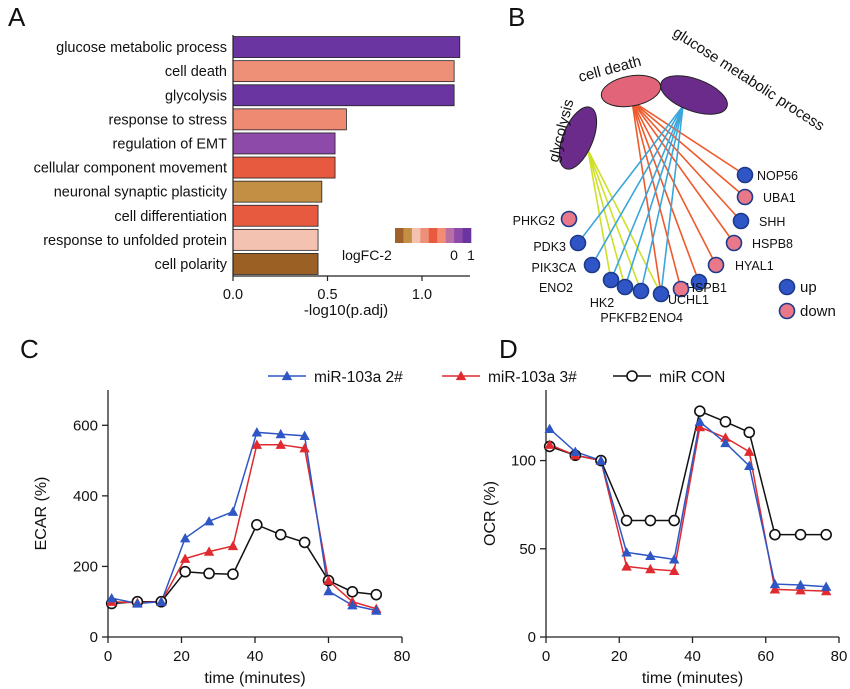  Describe the element at coordinates (632, 376) in the screenshot. I see `legend-marker-mir-con` at that location.